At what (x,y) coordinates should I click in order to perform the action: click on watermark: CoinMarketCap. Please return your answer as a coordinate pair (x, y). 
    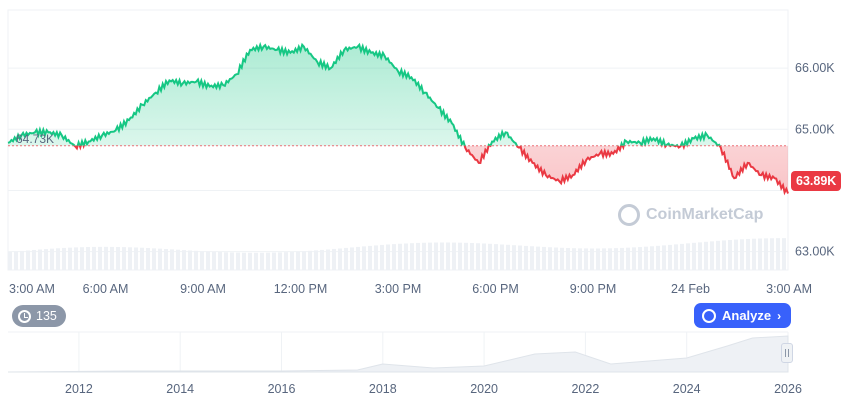
    Looking at the image, I should click on (690, 215).